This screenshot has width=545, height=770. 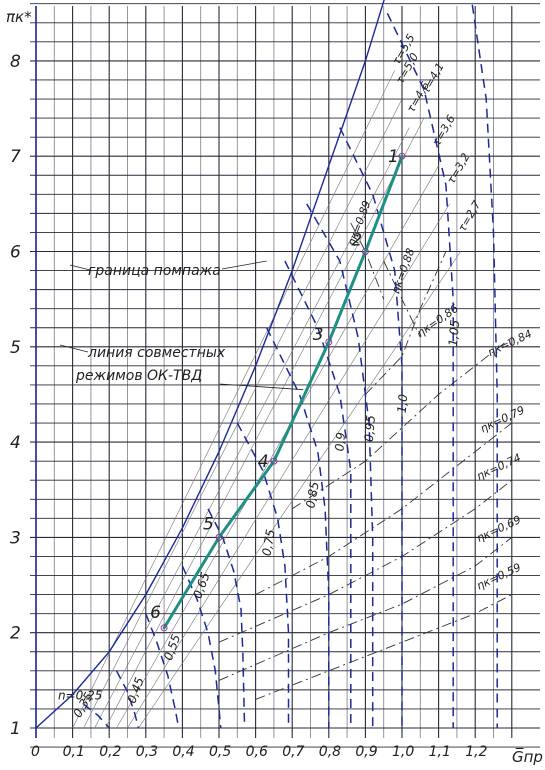 I want to click on operating-point-label: 4, so click(x=263, y=462).